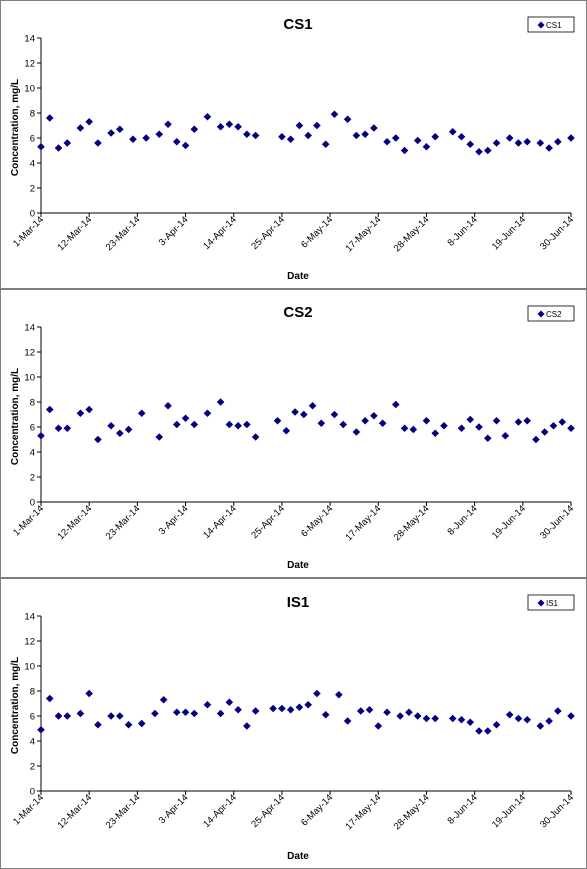 The image size is (587, 869). What do you see at coordinates (29, 378) in the screenshot?
I see `y-tick-label: 10` at bounding box center [29, 378].